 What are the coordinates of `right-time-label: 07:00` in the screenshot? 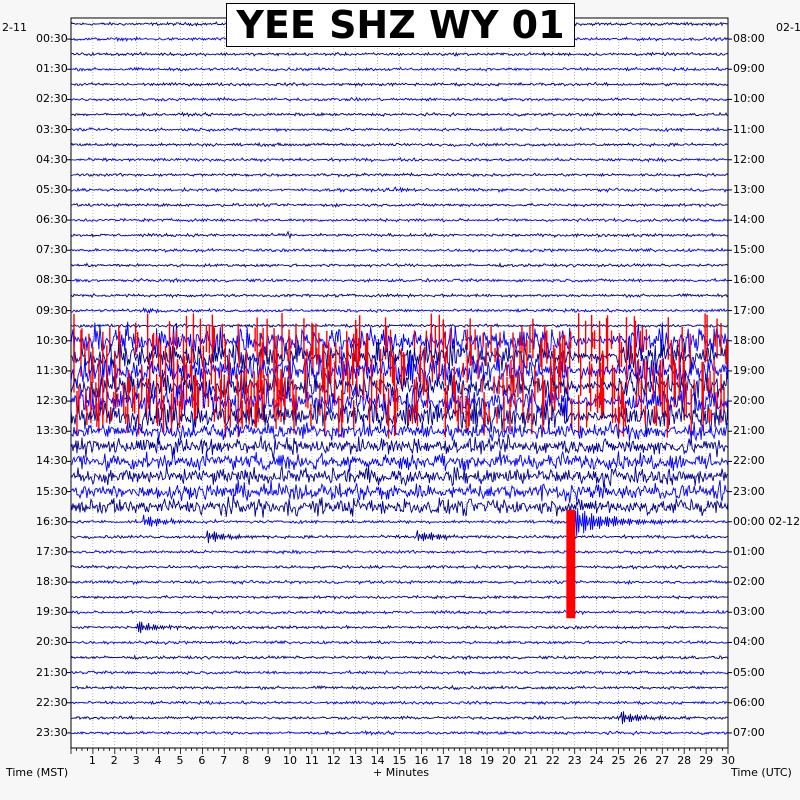 It's located at (749, 732).